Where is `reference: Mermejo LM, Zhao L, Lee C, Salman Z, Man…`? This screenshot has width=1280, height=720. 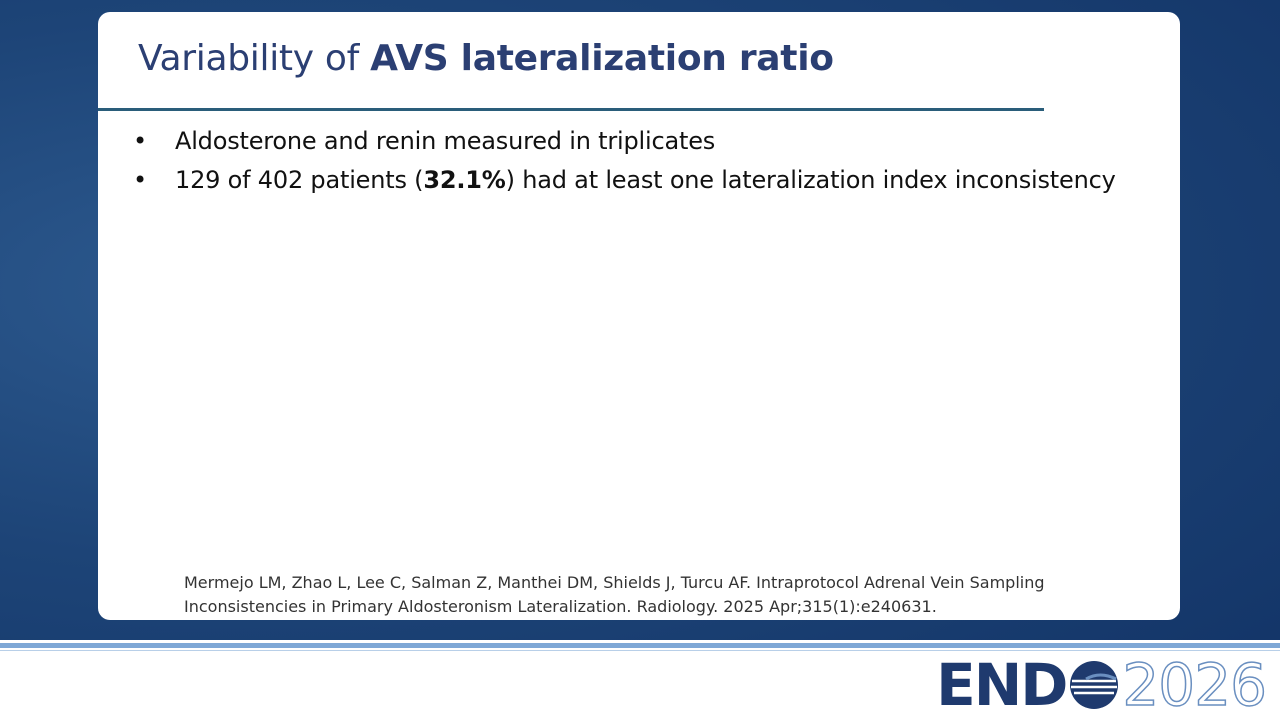 reference: Mermejo LM, Zhao L, Lee C, Salman Z, Man… is located at coordinates (614, 595).